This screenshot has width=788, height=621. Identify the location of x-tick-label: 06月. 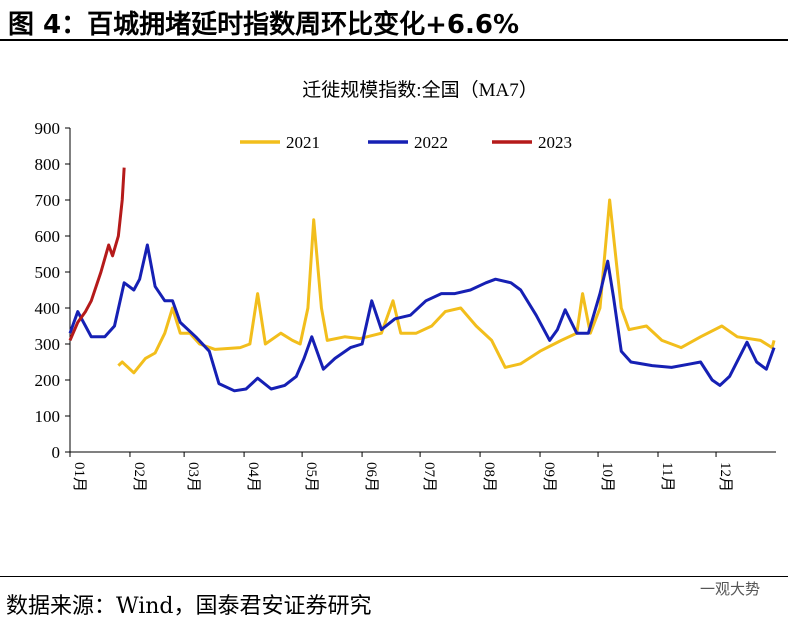
(371, 477).